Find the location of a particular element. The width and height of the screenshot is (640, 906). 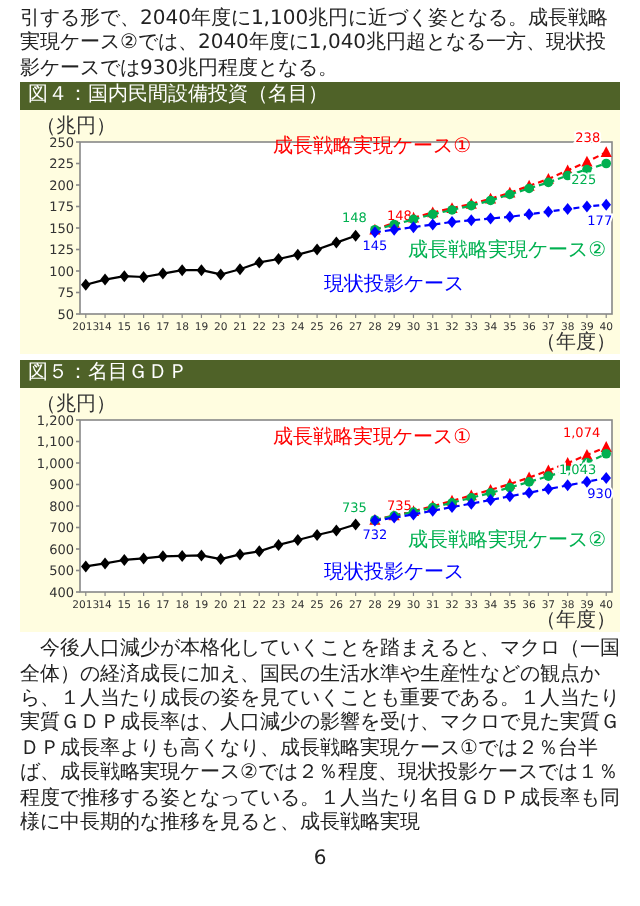

chart-title: 図４：国内民間設備投資（名目） is located at coordinates (320, 96).